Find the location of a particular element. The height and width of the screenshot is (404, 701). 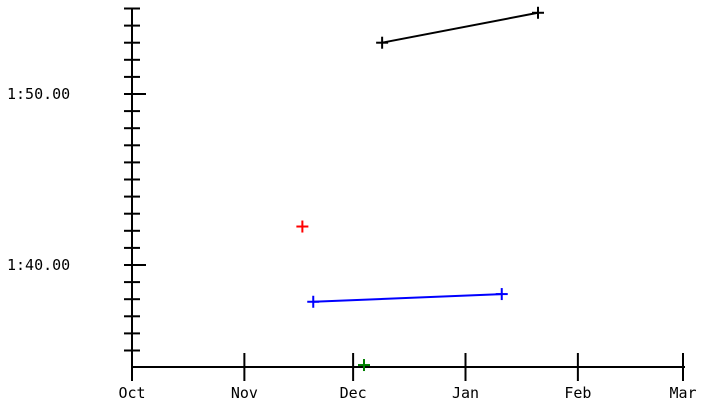

y-tick-label: 1:50.00 is located at coordinates (38, 94).